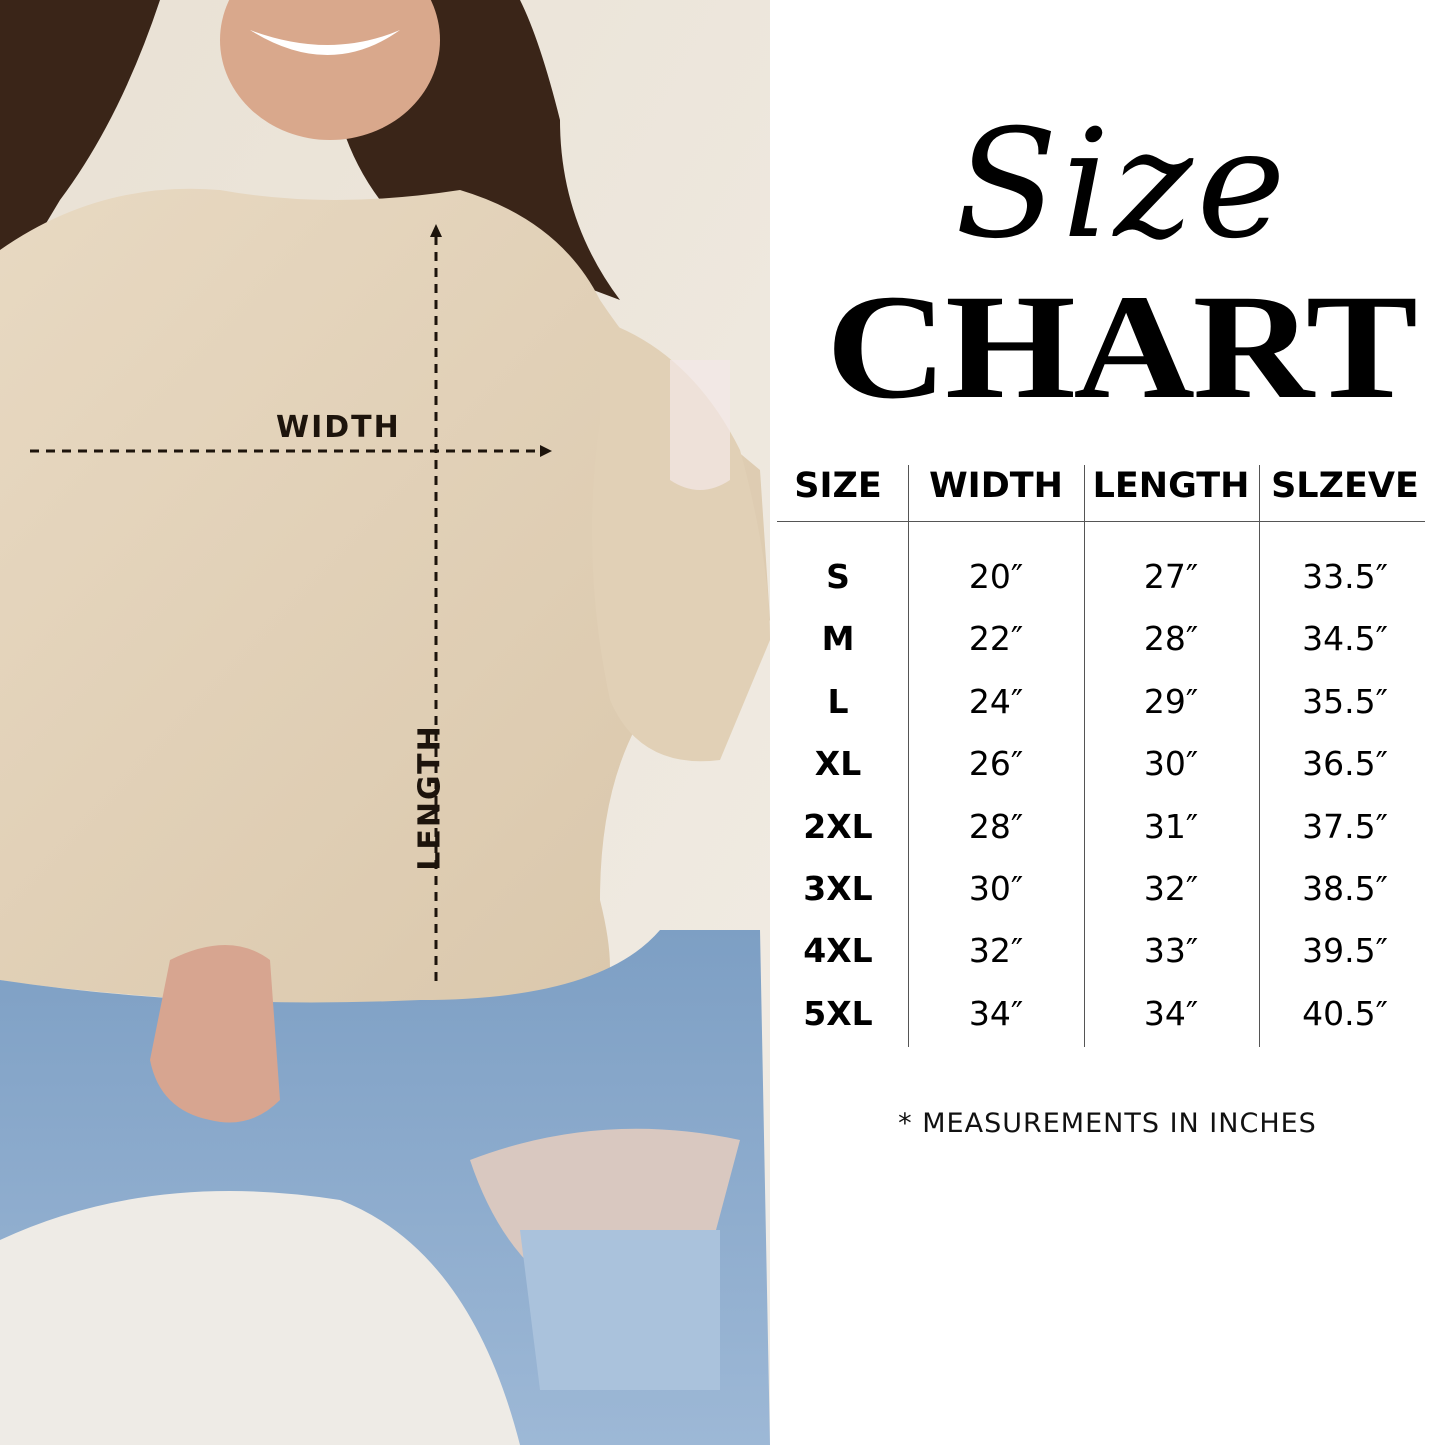  Describe the element at coordinates (430, 797) in the screenshot. I see `length-measure-label: LENGTH` at that location.